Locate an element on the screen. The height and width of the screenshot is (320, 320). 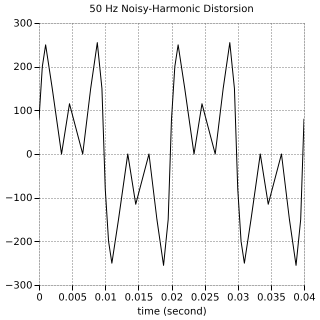
y-tick-label: 200 is located at coordinates (22, 68).